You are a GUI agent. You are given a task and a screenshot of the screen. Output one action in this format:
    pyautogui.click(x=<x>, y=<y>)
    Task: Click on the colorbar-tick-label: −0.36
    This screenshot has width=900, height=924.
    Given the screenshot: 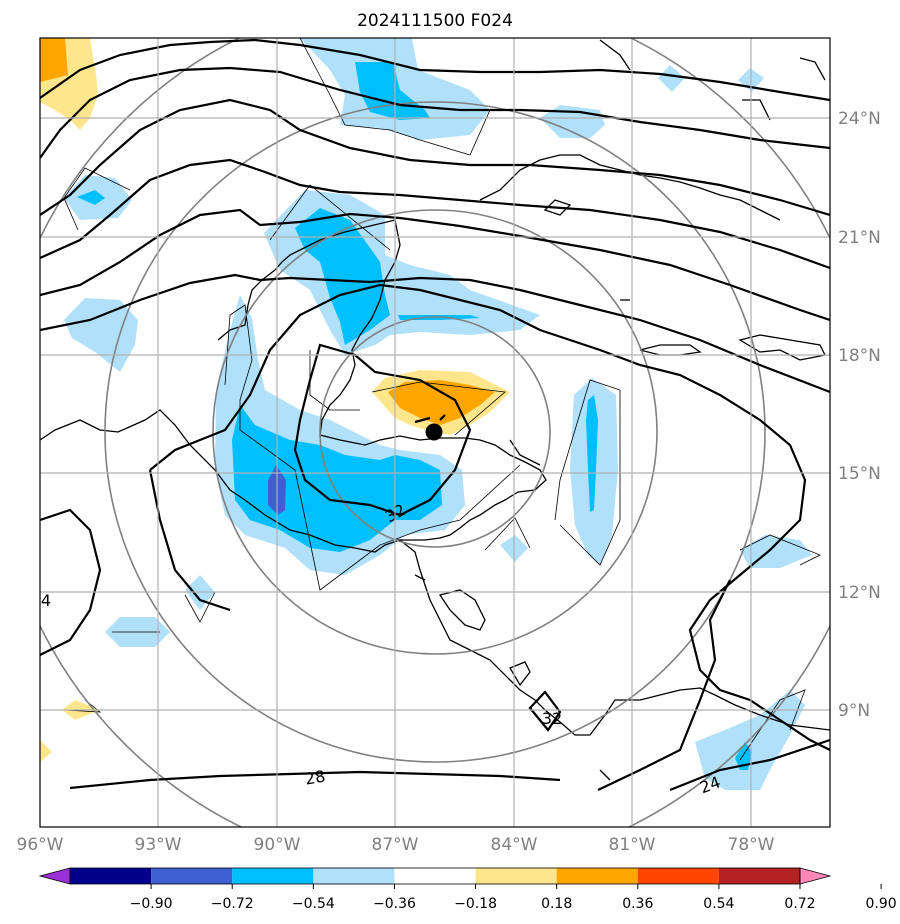 What is the action you would take?
    pyautogui.click(x=394, y=904)
    